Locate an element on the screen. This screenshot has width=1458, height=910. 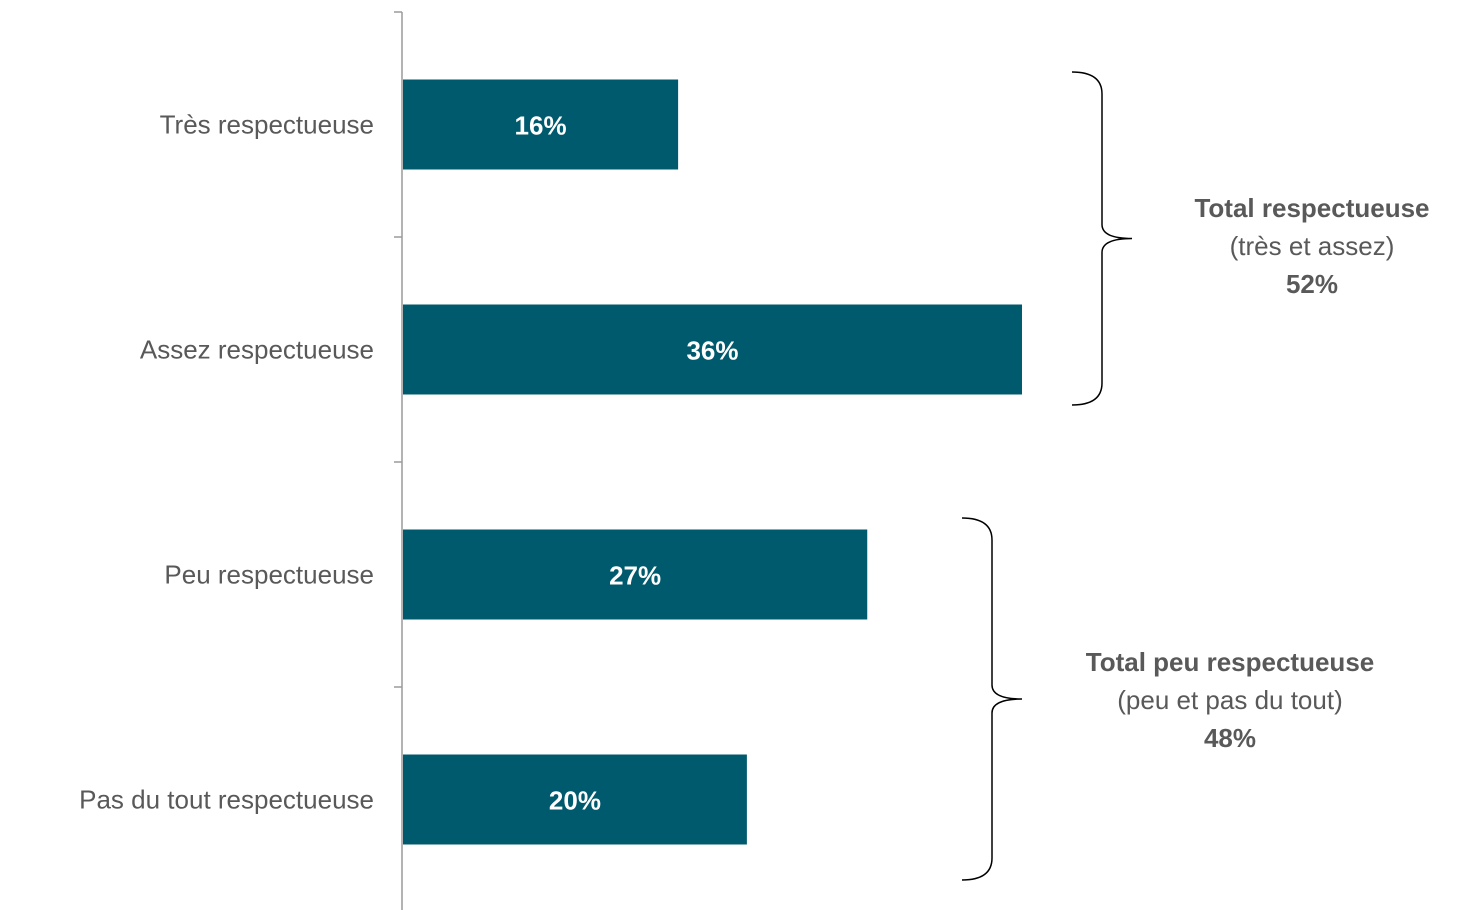
bar-value-label: 20% is located at coordinates (575, 801).